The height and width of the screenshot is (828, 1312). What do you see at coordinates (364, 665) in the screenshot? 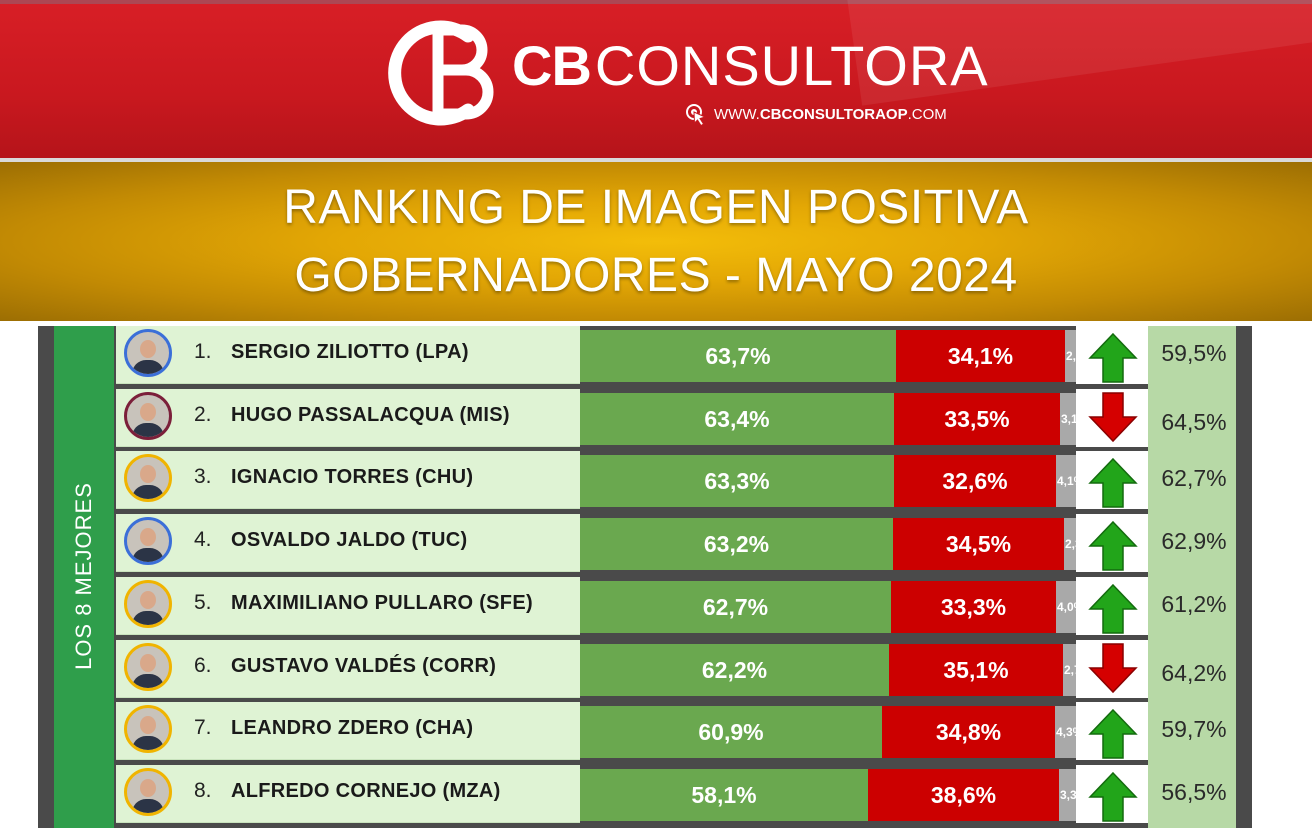
I see `governor-name: GUSTAVO VALDÉS (CORR)` at bounding box center [364, 665].